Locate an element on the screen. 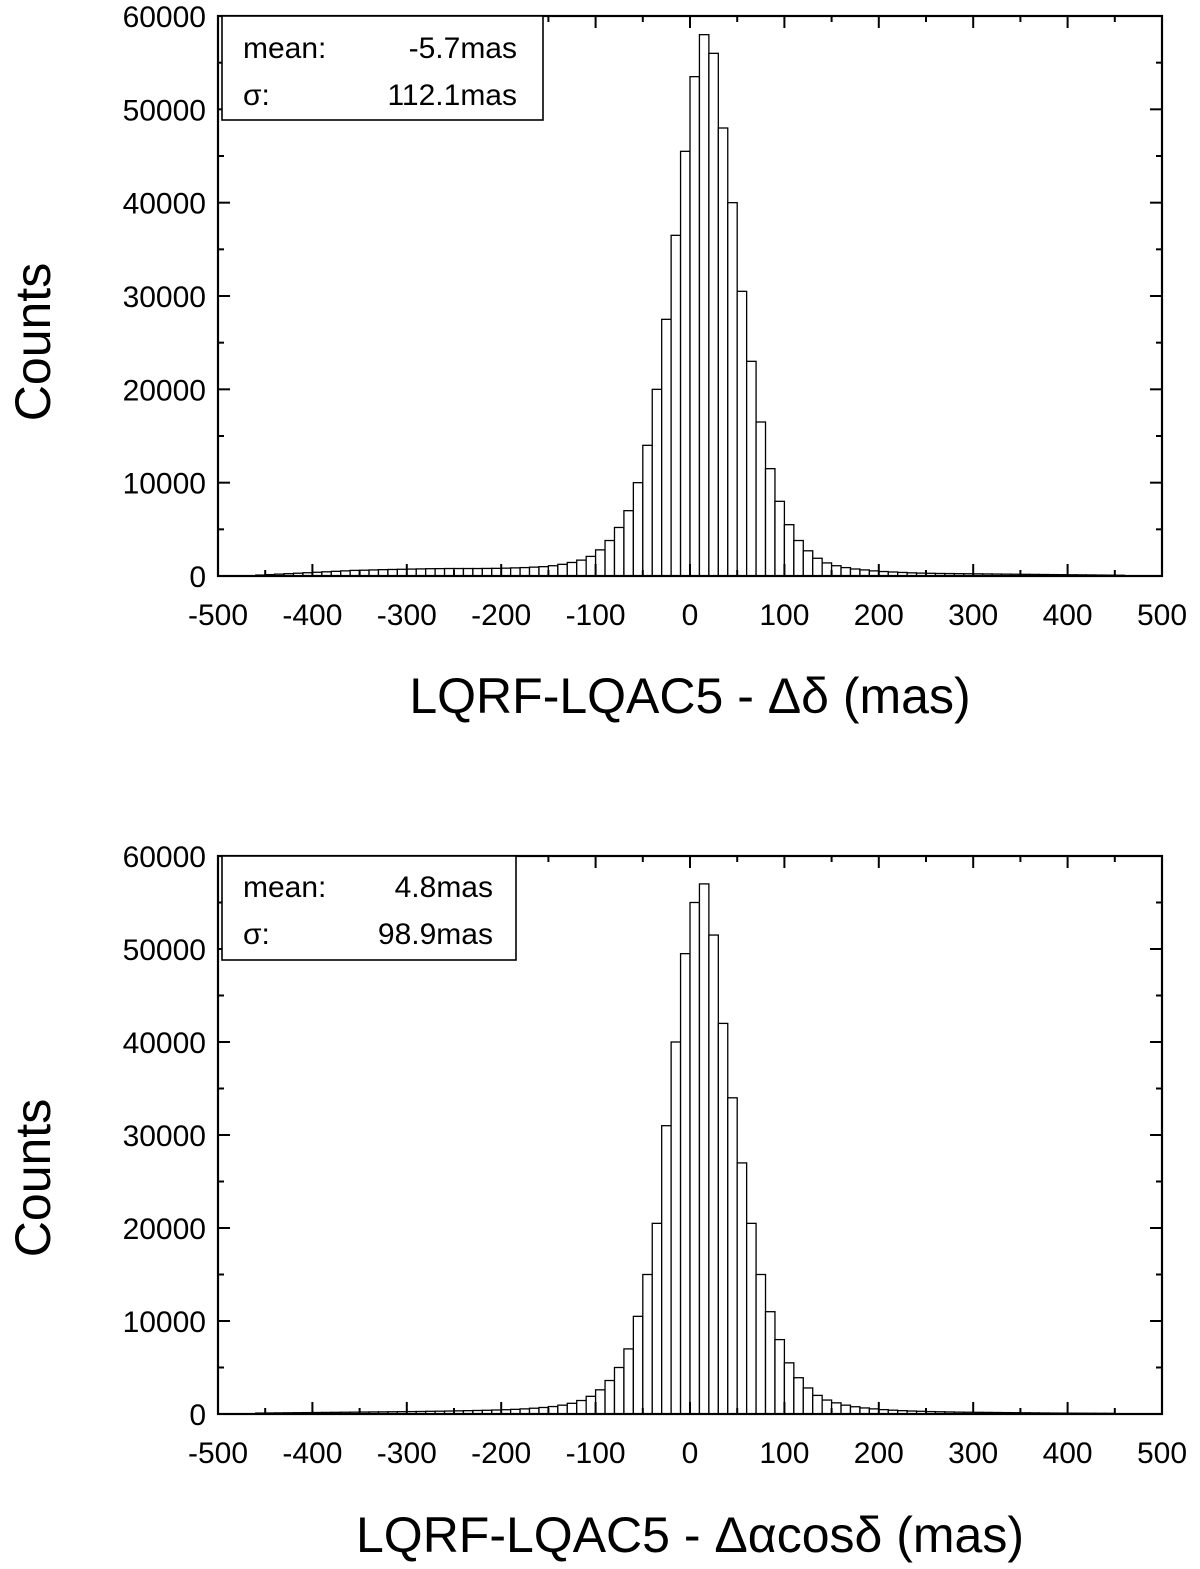 Image resolution: width=1200 pixels, height=1569 pixels. x-tick-labels: -500 -400 -300 -200 -100 0 100 200 300 400 500 is located at coordinates (687, 615).